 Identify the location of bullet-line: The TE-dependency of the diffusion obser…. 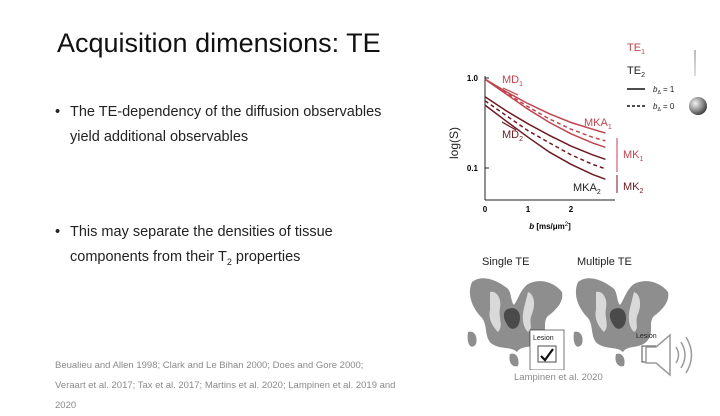
(226, 112).